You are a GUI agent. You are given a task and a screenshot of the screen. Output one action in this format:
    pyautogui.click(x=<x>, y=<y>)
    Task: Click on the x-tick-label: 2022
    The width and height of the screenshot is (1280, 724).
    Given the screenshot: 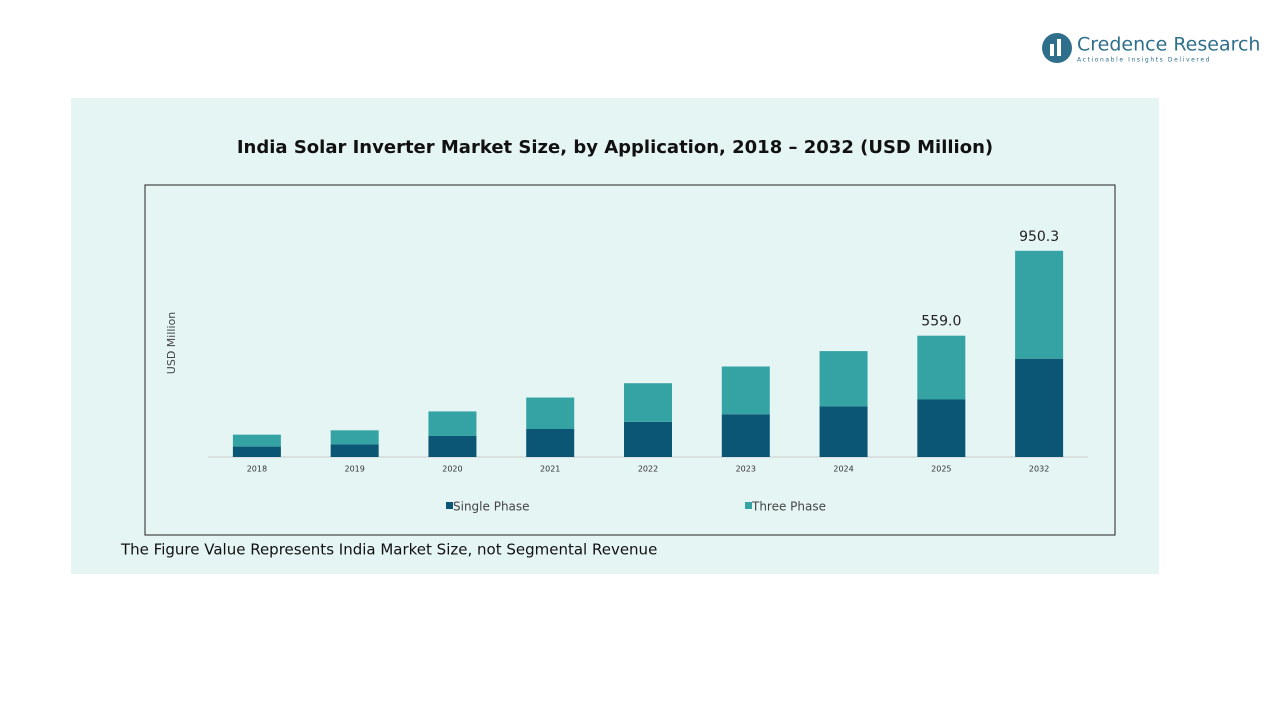 What is the action you would take?
    pyautogui.click(x=648, y=469)
    